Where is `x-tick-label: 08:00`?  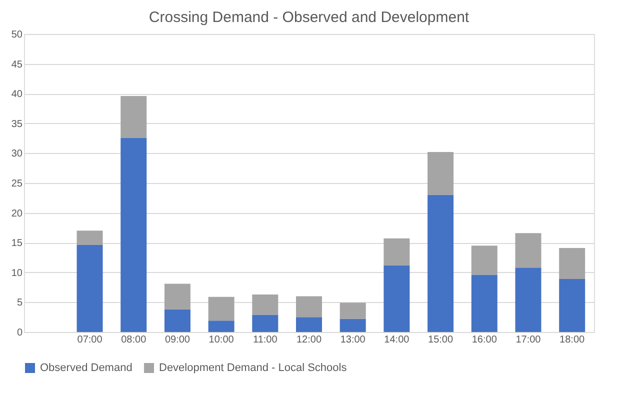
x-tick-label: 08:00 is located at coordinates (134, 340).